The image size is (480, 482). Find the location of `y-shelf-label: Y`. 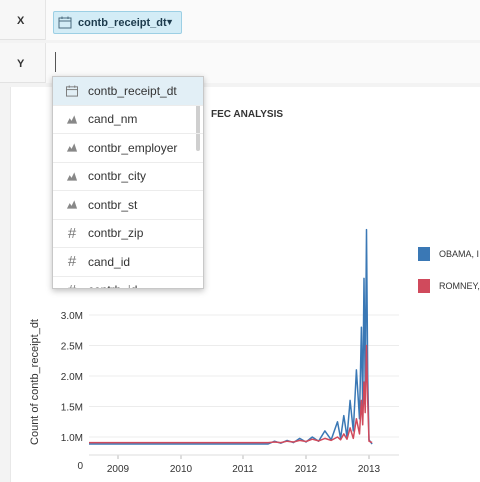

y-shelf-label: Y is located at coordinates (21, 64).